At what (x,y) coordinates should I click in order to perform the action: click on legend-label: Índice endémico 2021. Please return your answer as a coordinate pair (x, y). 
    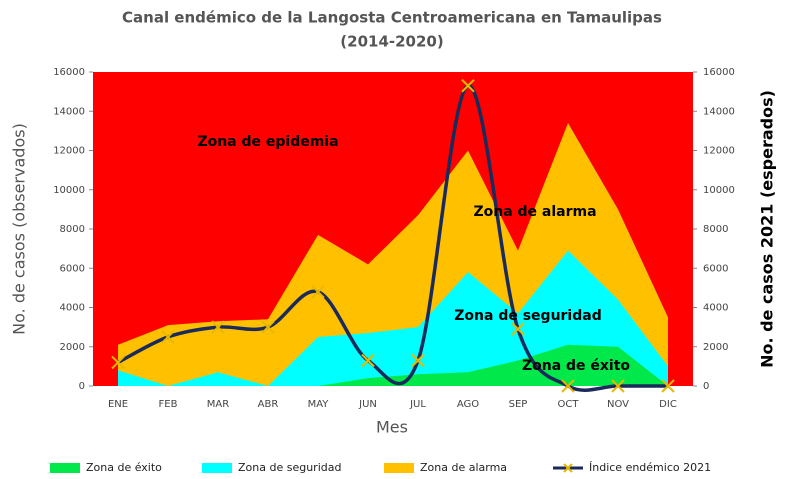
    Looking at the image, I should click on (650, 467).